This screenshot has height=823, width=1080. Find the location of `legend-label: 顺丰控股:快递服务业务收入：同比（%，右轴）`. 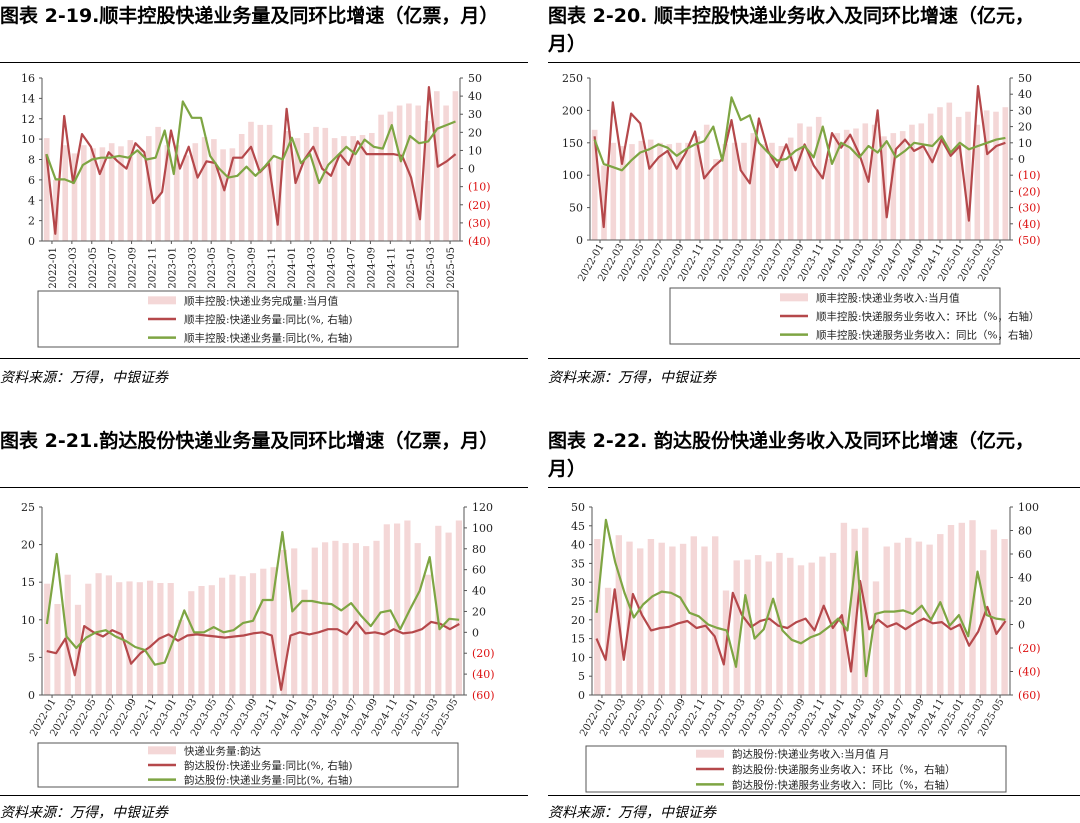

legend-label: 顺丰控股:快递服务业务收入：同比（%，右轴） is located at coordinates (928, 335).